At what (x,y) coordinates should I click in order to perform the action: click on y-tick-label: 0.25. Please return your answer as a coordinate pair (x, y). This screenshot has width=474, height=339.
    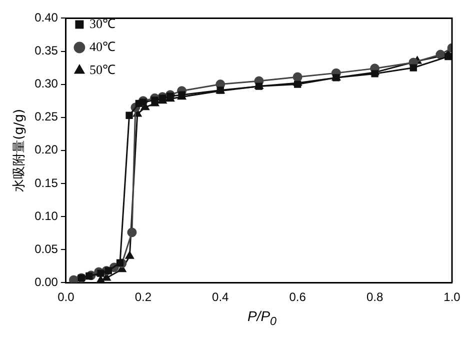
    Looking at the image, I should click on (46, 117).